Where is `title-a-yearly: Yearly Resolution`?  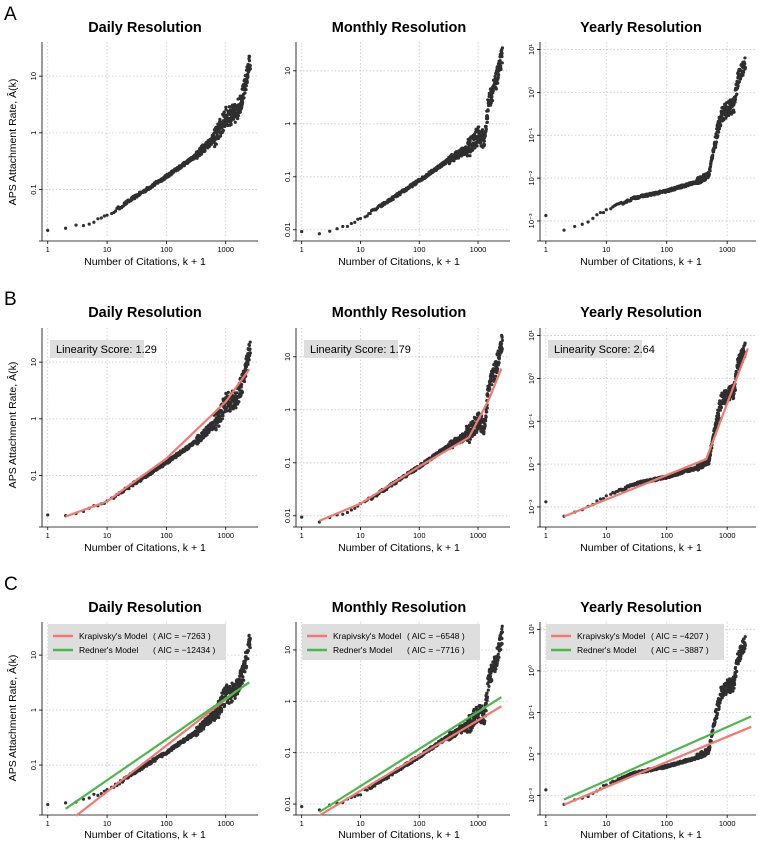 title-a-yearly: Yearly Resolution is located at coordinates (641, 28).